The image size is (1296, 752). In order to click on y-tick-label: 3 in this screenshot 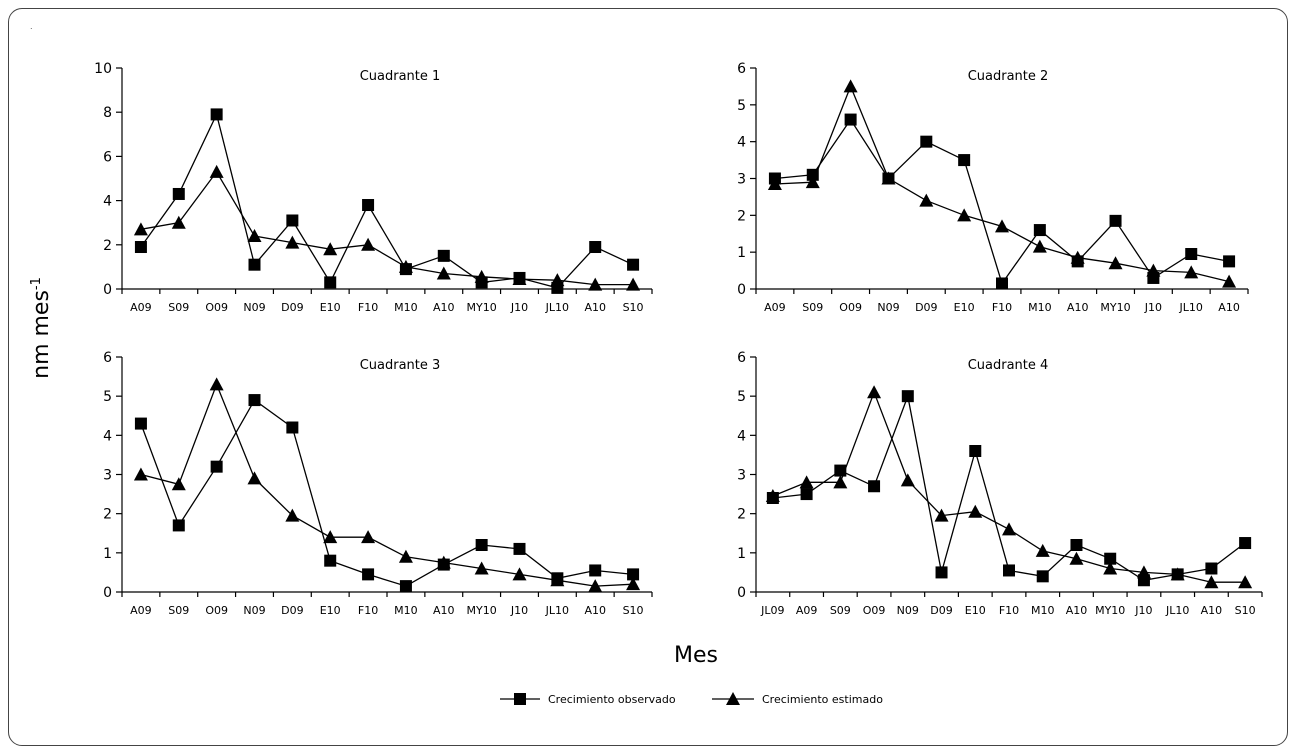, I will do `click(741, 476)`.